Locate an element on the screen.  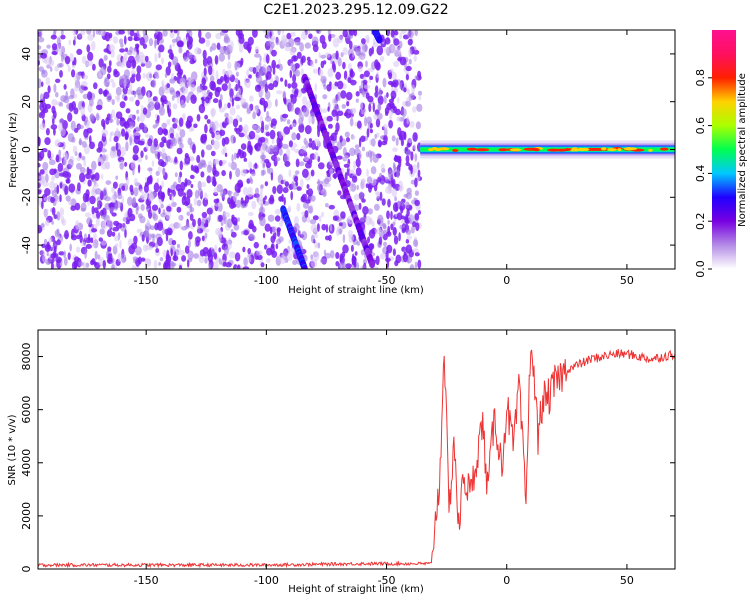
x-tick-label: 0 is located at coordinates (506, 280).